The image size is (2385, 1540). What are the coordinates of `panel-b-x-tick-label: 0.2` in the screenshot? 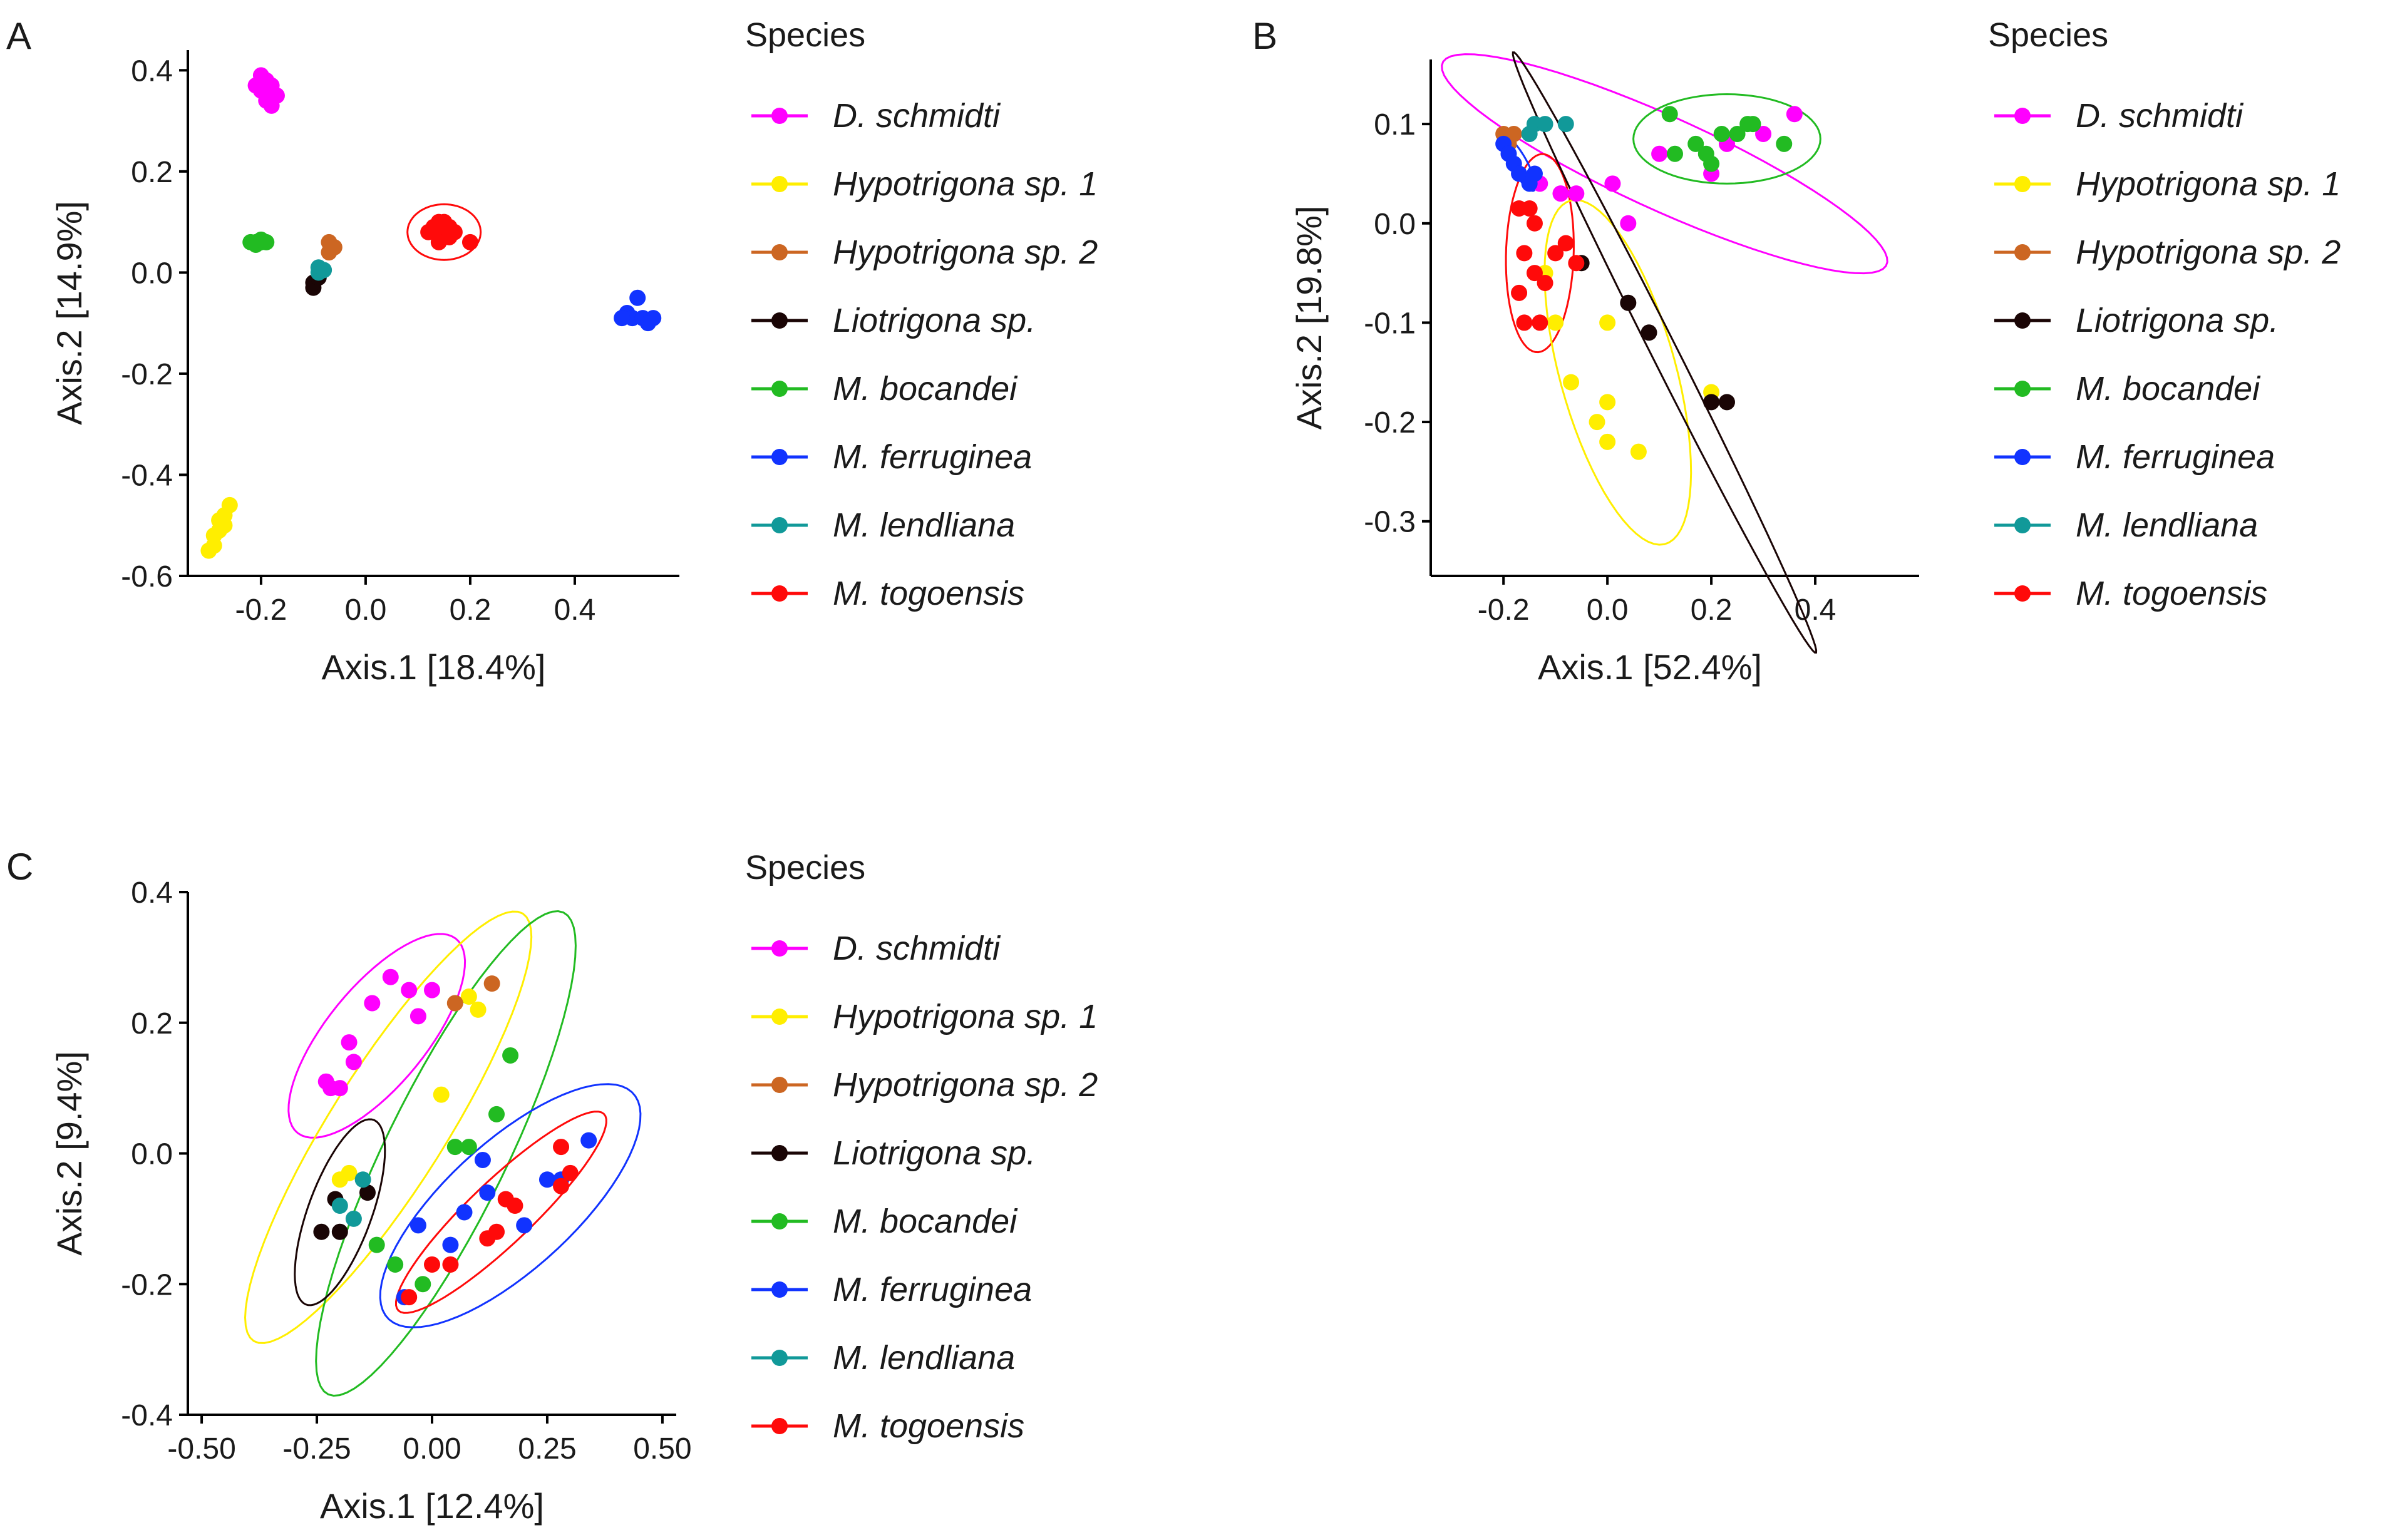 It's located at (1712, 610).